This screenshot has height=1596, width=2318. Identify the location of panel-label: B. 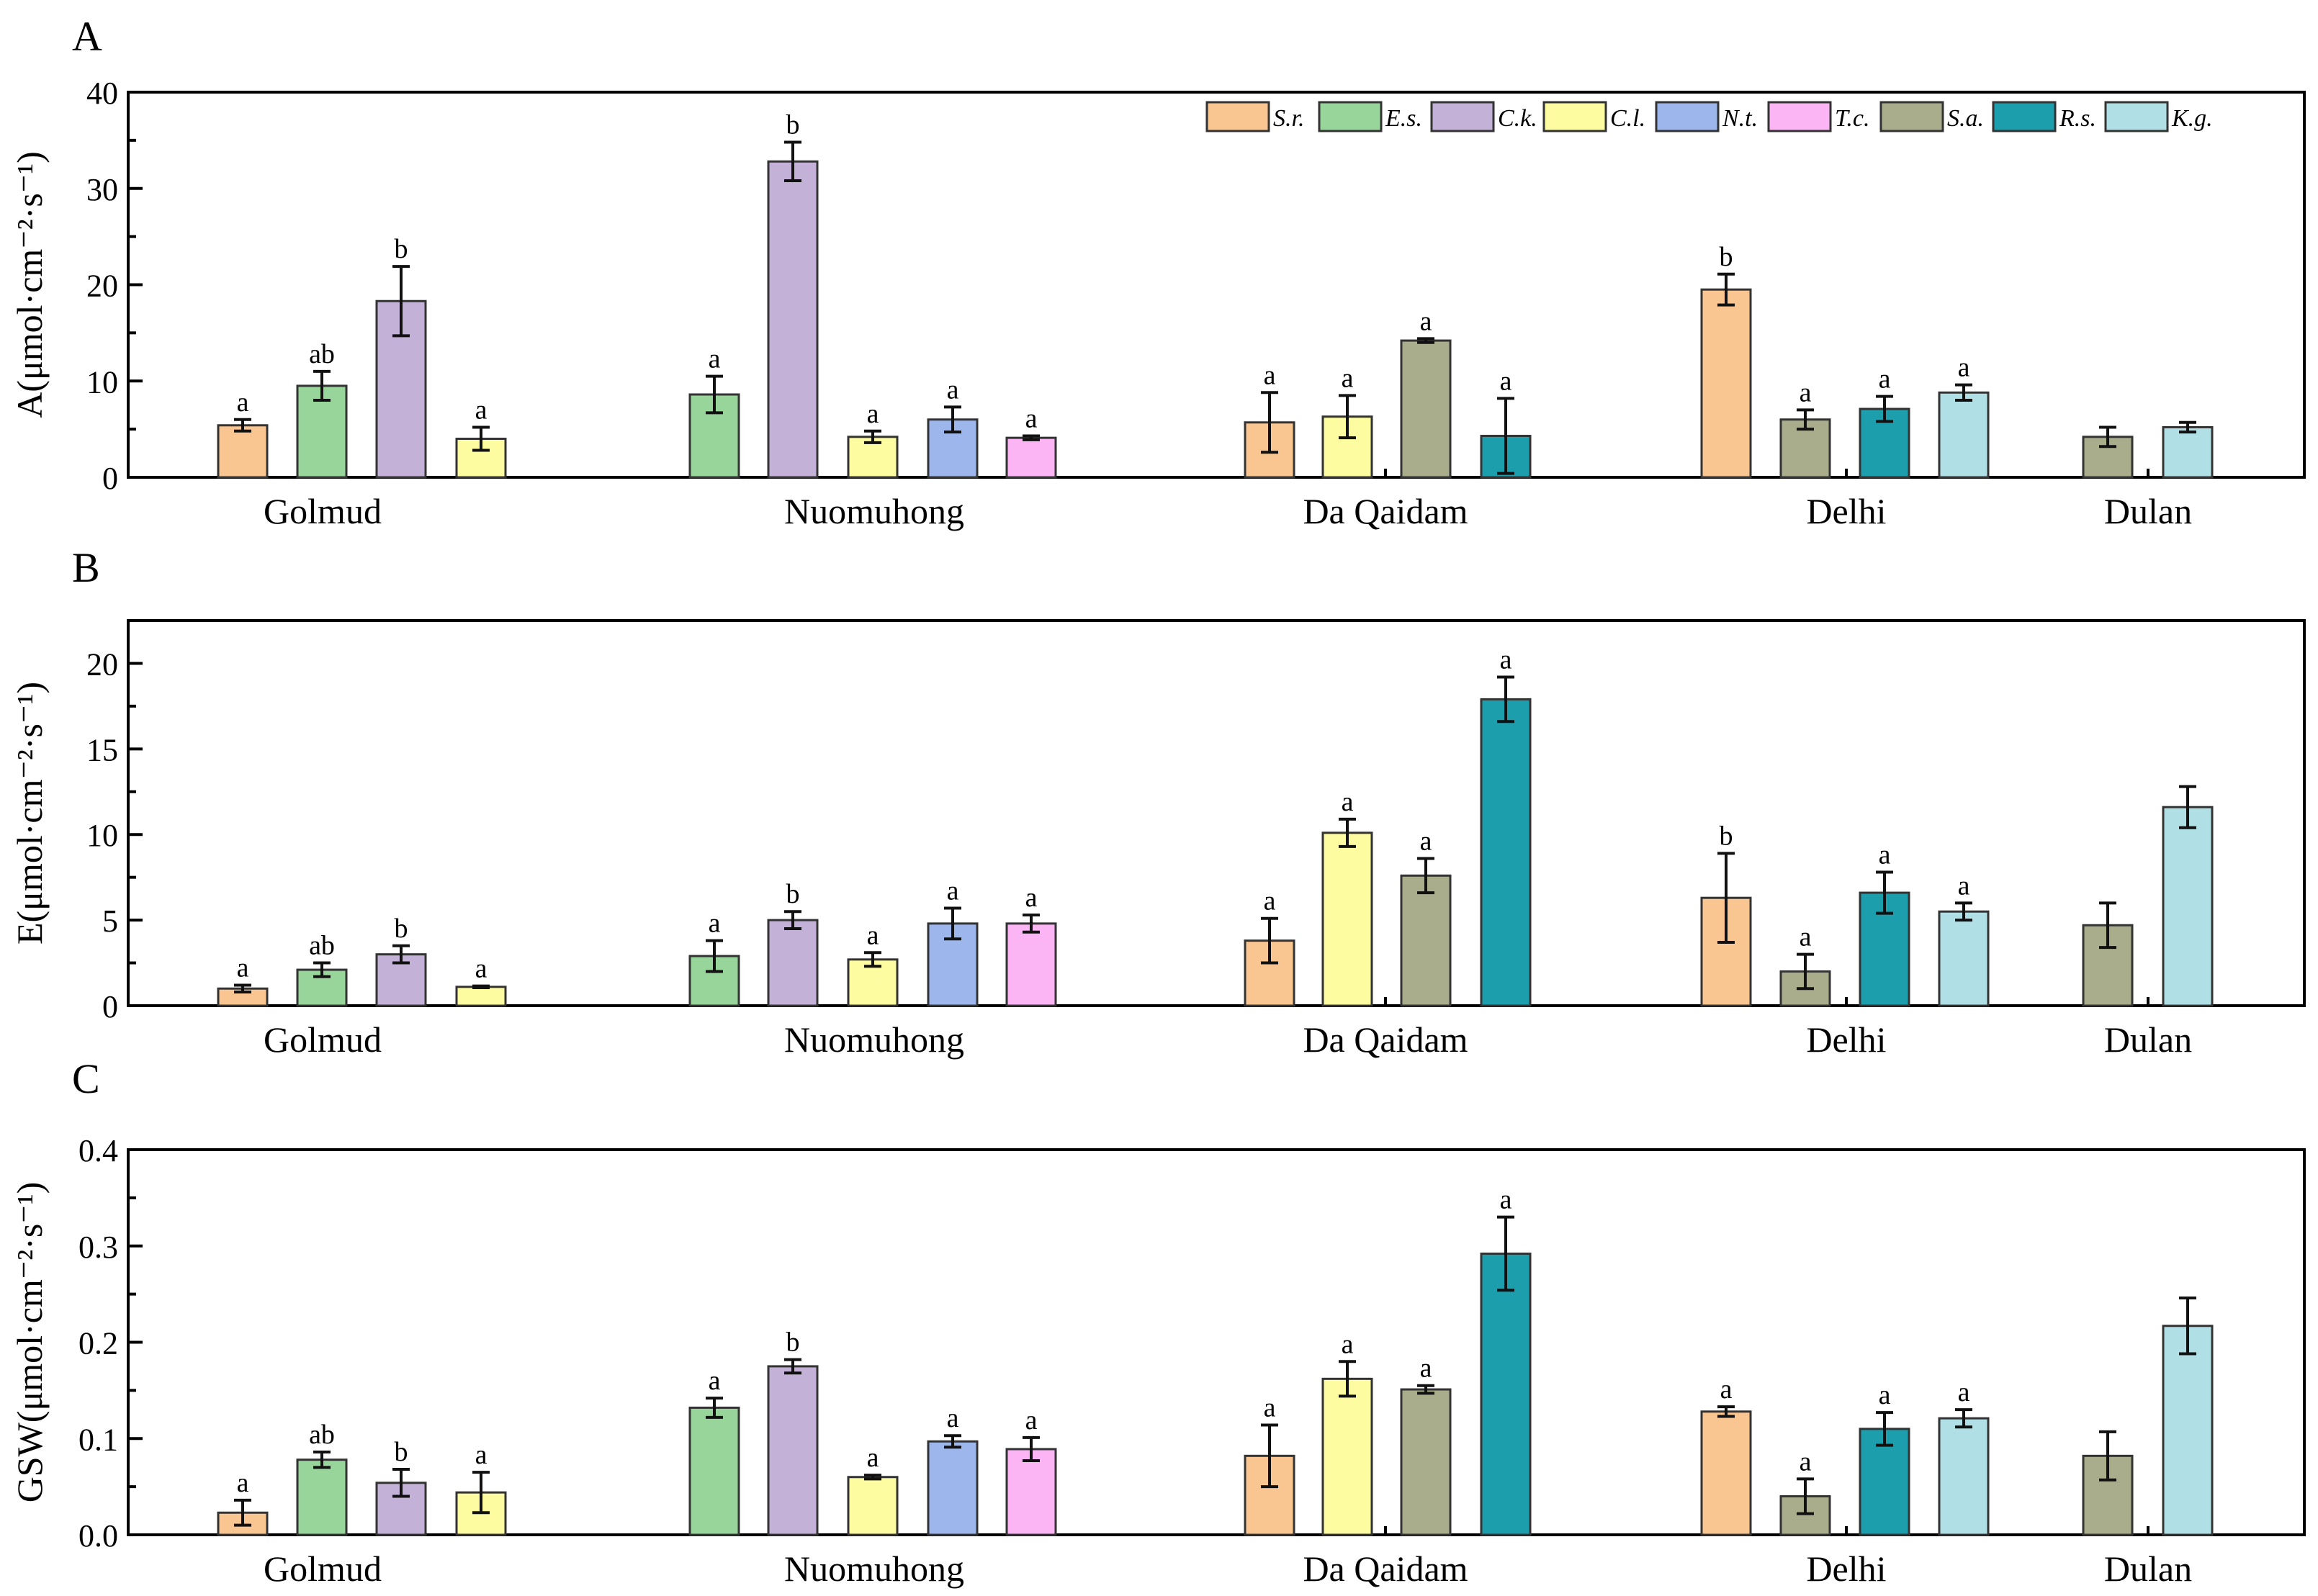
(86, 567).